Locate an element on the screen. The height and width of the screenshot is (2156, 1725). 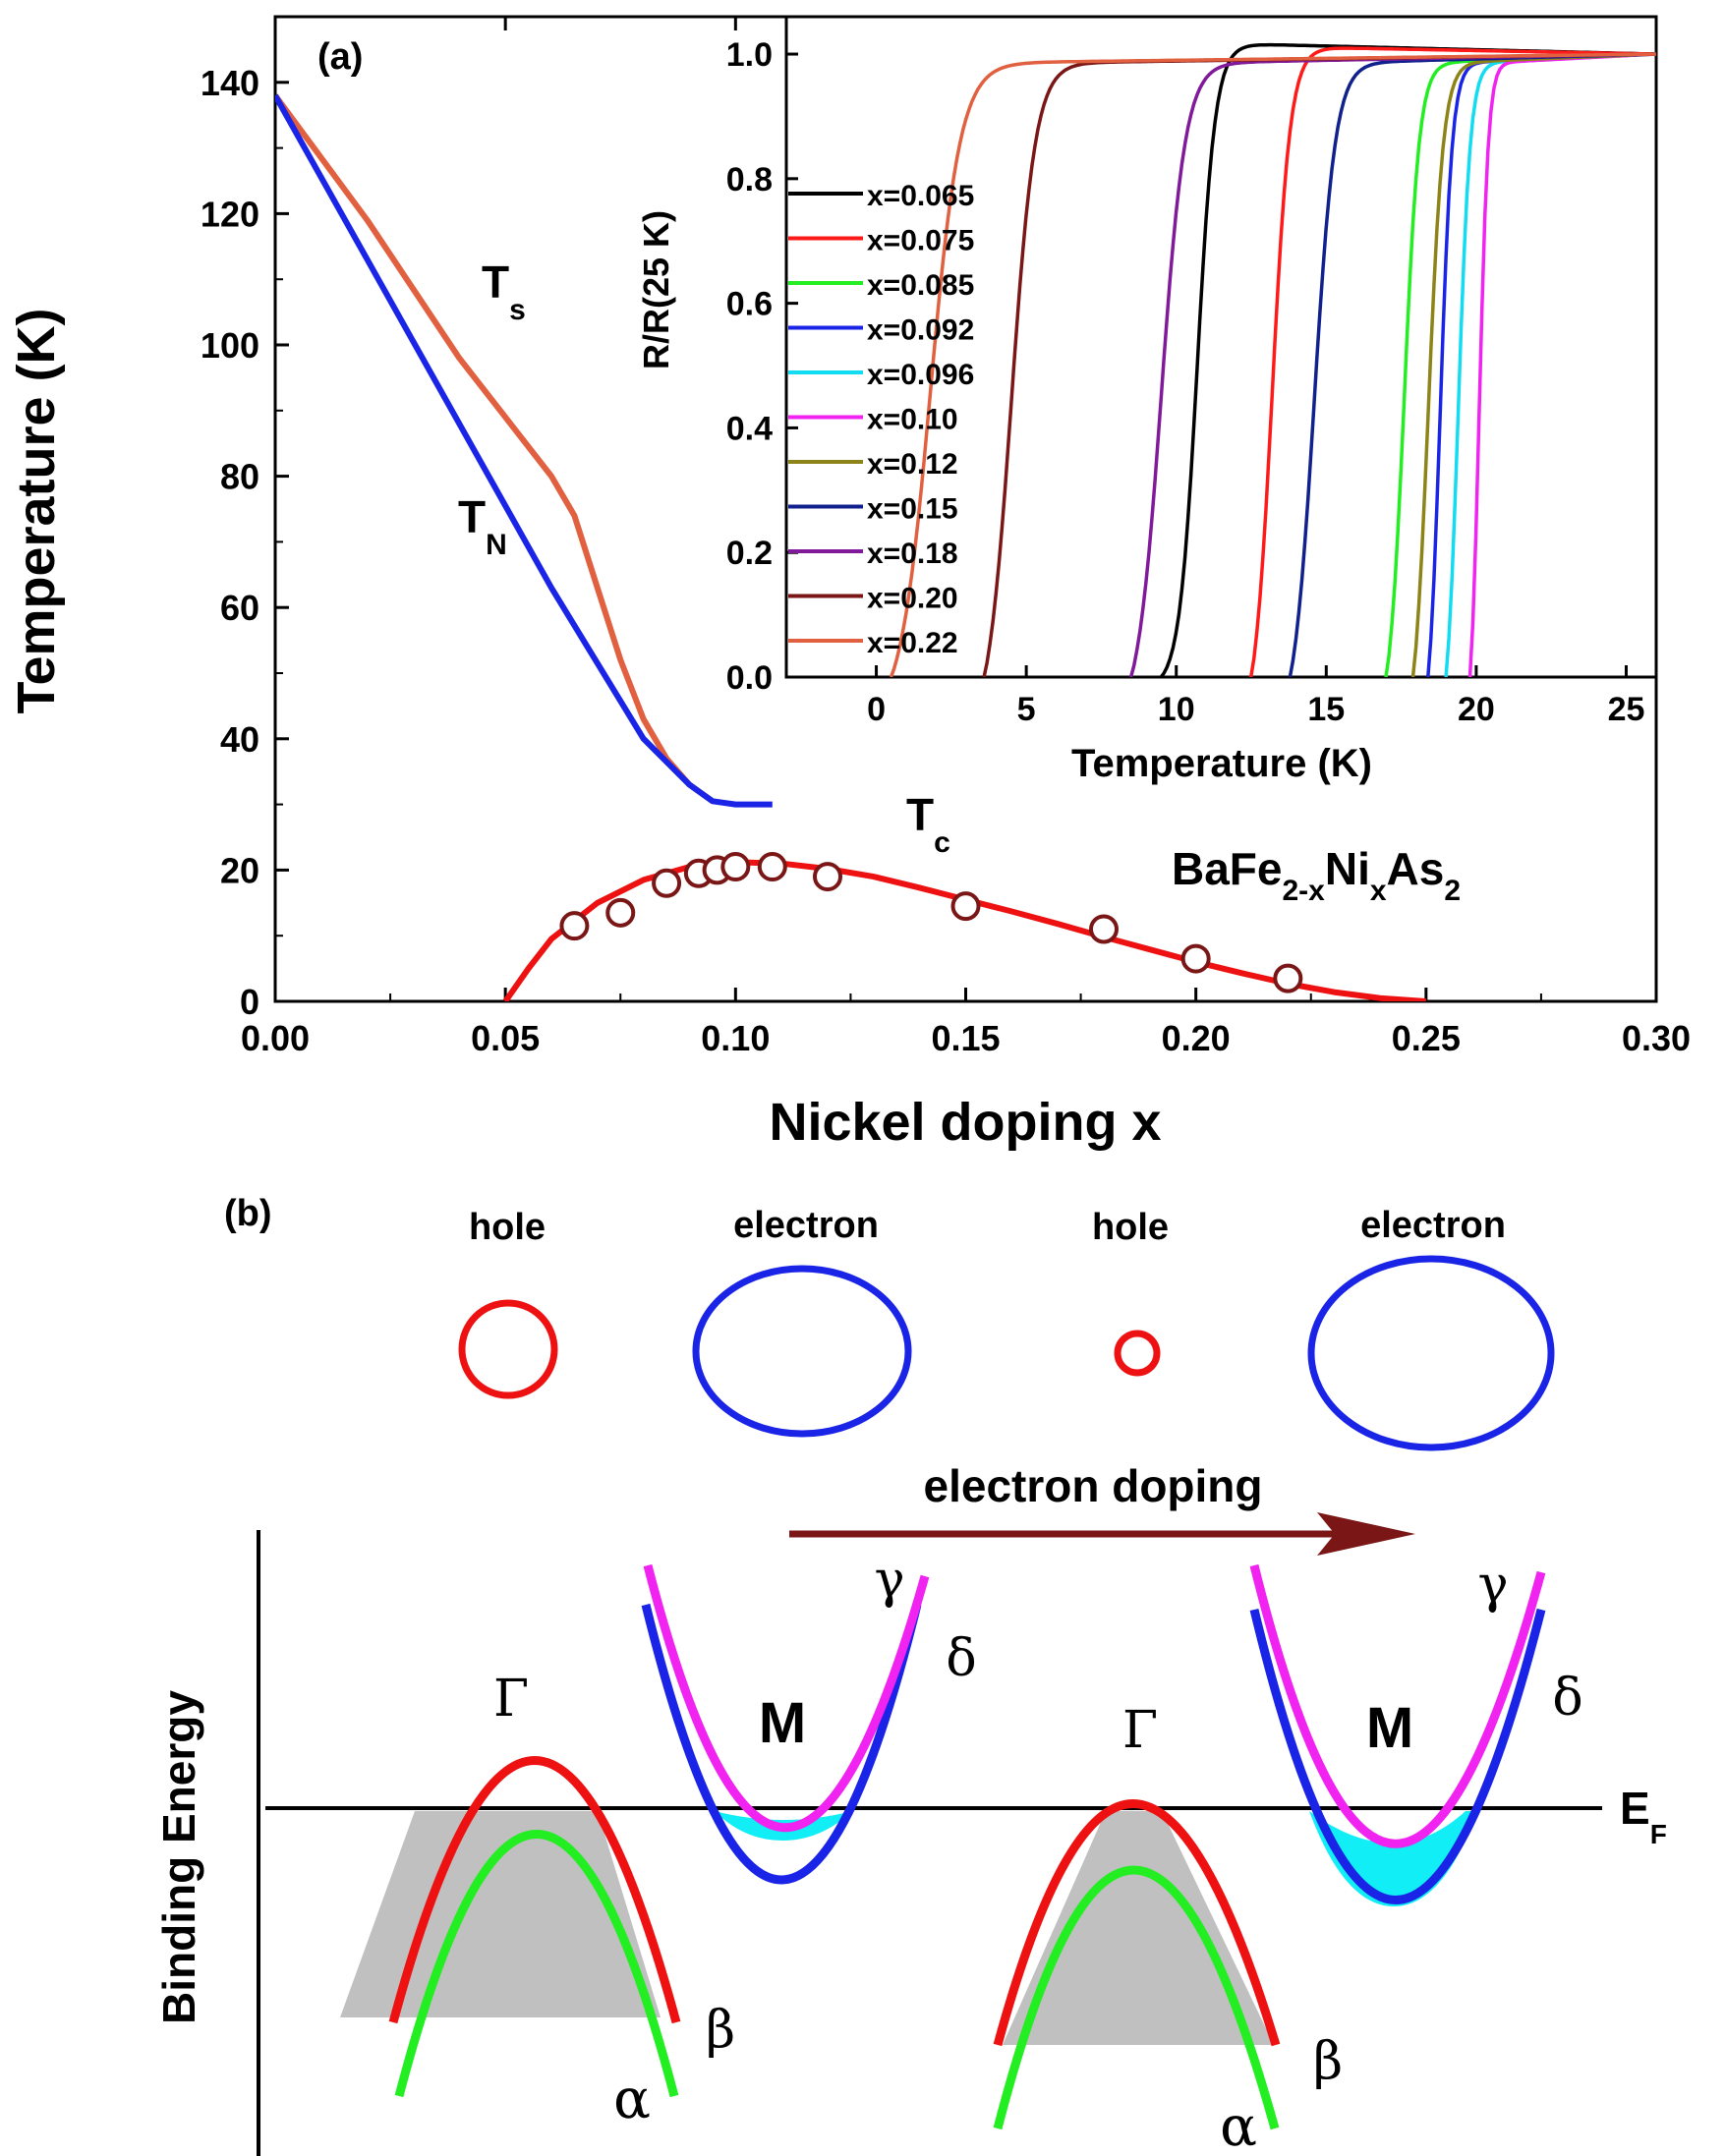
delta-band-right is located at coordinates (1397, 1756).